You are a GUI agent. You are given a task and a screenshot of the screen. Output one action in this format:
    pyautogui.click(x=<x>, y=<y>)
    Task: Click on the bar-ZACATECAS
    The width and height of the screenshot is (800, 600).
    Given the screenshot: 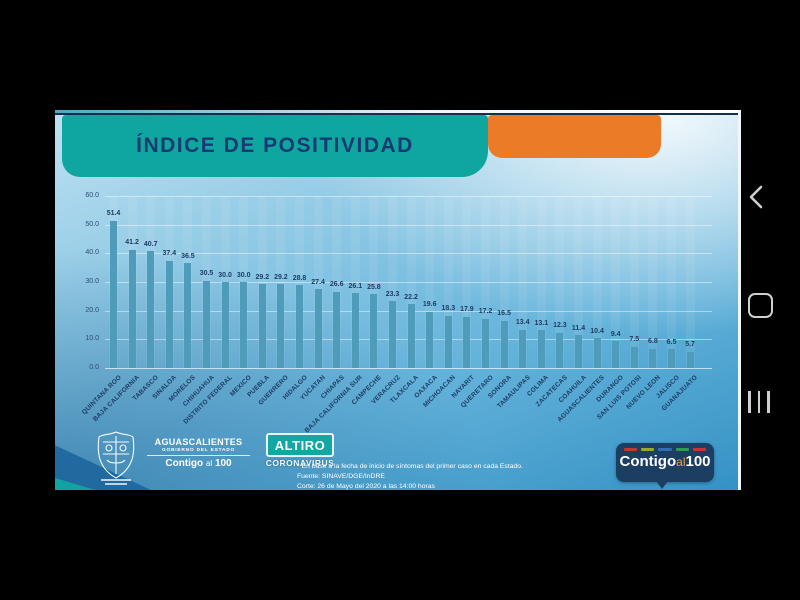 What is the action you would take?
    pyautogui.click(x=560, y=350)
    